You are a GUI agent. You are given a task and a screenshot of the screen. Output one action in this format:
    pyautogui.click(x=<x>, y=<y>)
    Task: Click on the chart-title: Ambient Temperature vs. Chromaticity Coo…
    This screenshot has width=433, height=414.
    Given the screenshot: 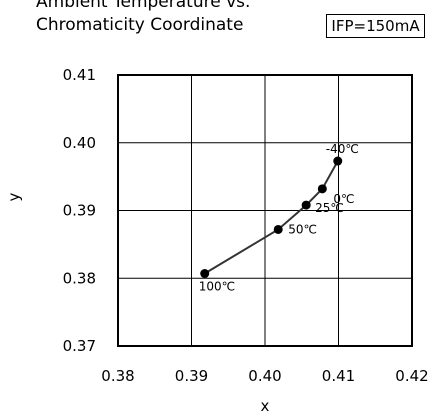 What is the action you would take?
    pyautogui.click(x=143, y=18)
    